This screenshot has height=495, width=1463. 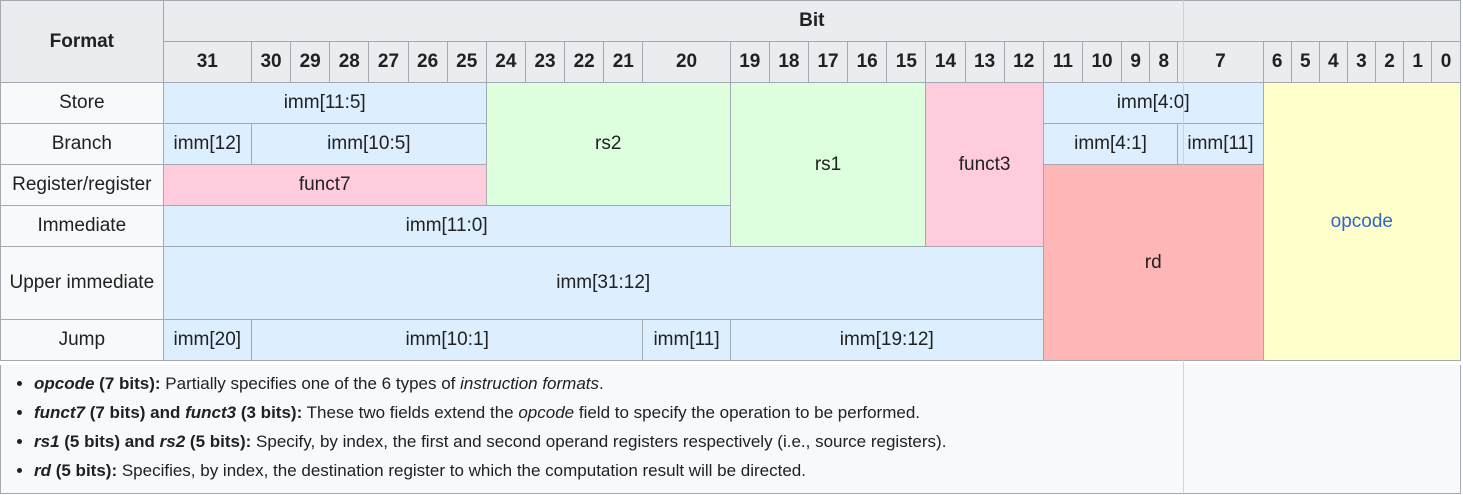 What do you see at coordinates (271, 62) in the screenshot?
I see `bit-number: 30` at bounding box center [271, 62].